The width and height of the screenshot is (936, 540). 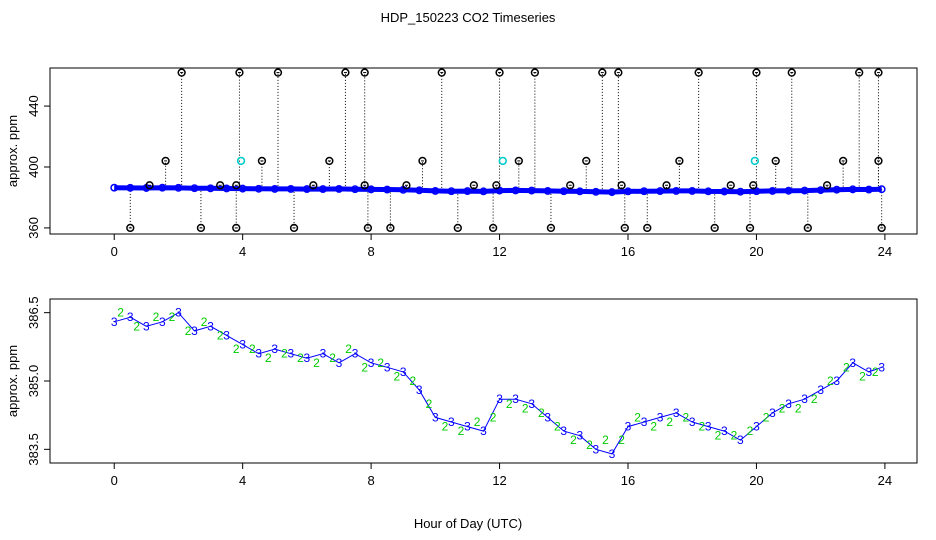 I want to click on y-tick-label: 385.0, so click(x=33, y=381).